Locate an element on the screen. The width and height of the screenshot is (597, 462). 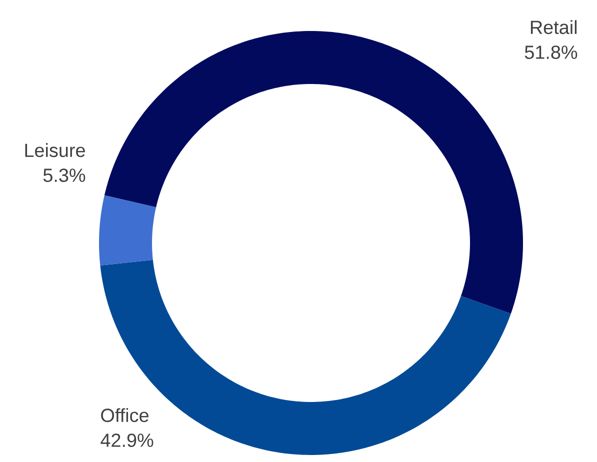
slice-label: Leisure is located at coordinates (55, 150).